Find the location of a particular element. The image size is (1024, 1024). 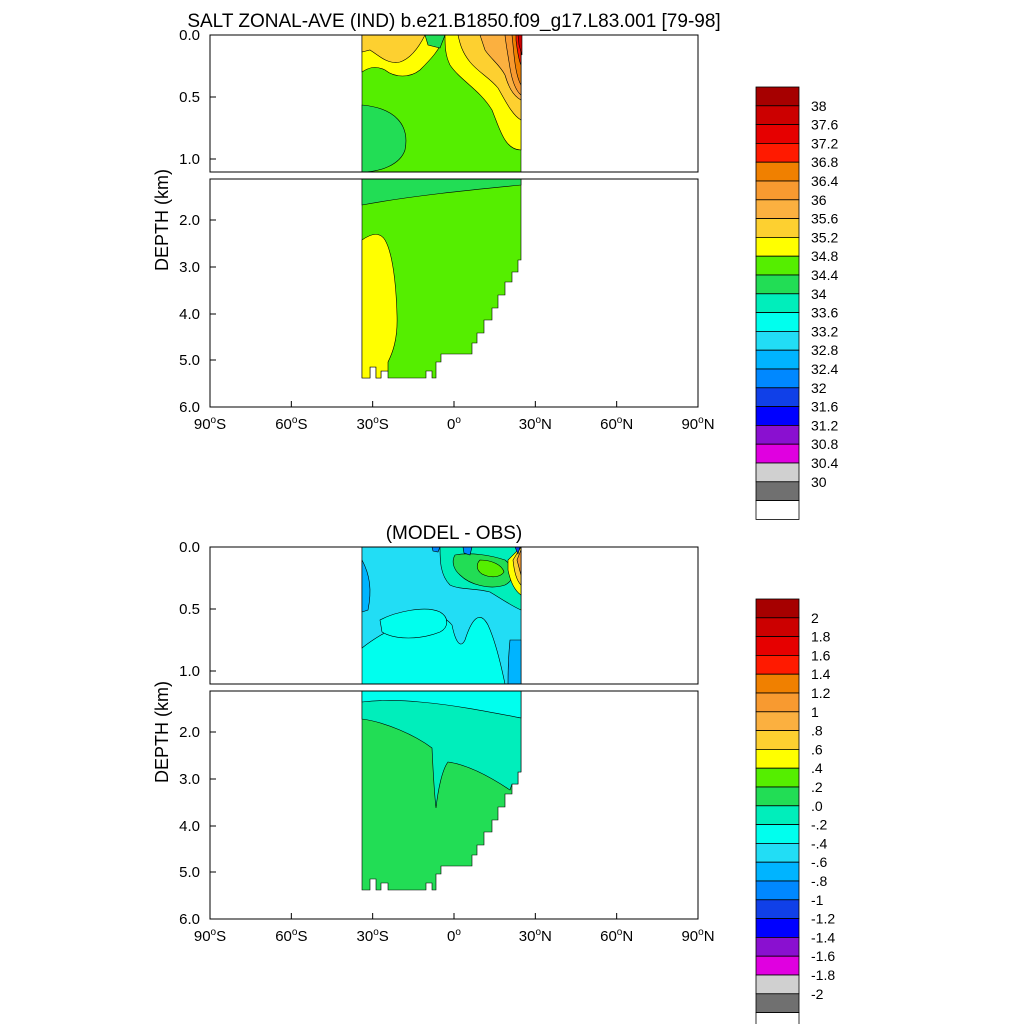

salt-lower-field is located at coordinates (441, 279).